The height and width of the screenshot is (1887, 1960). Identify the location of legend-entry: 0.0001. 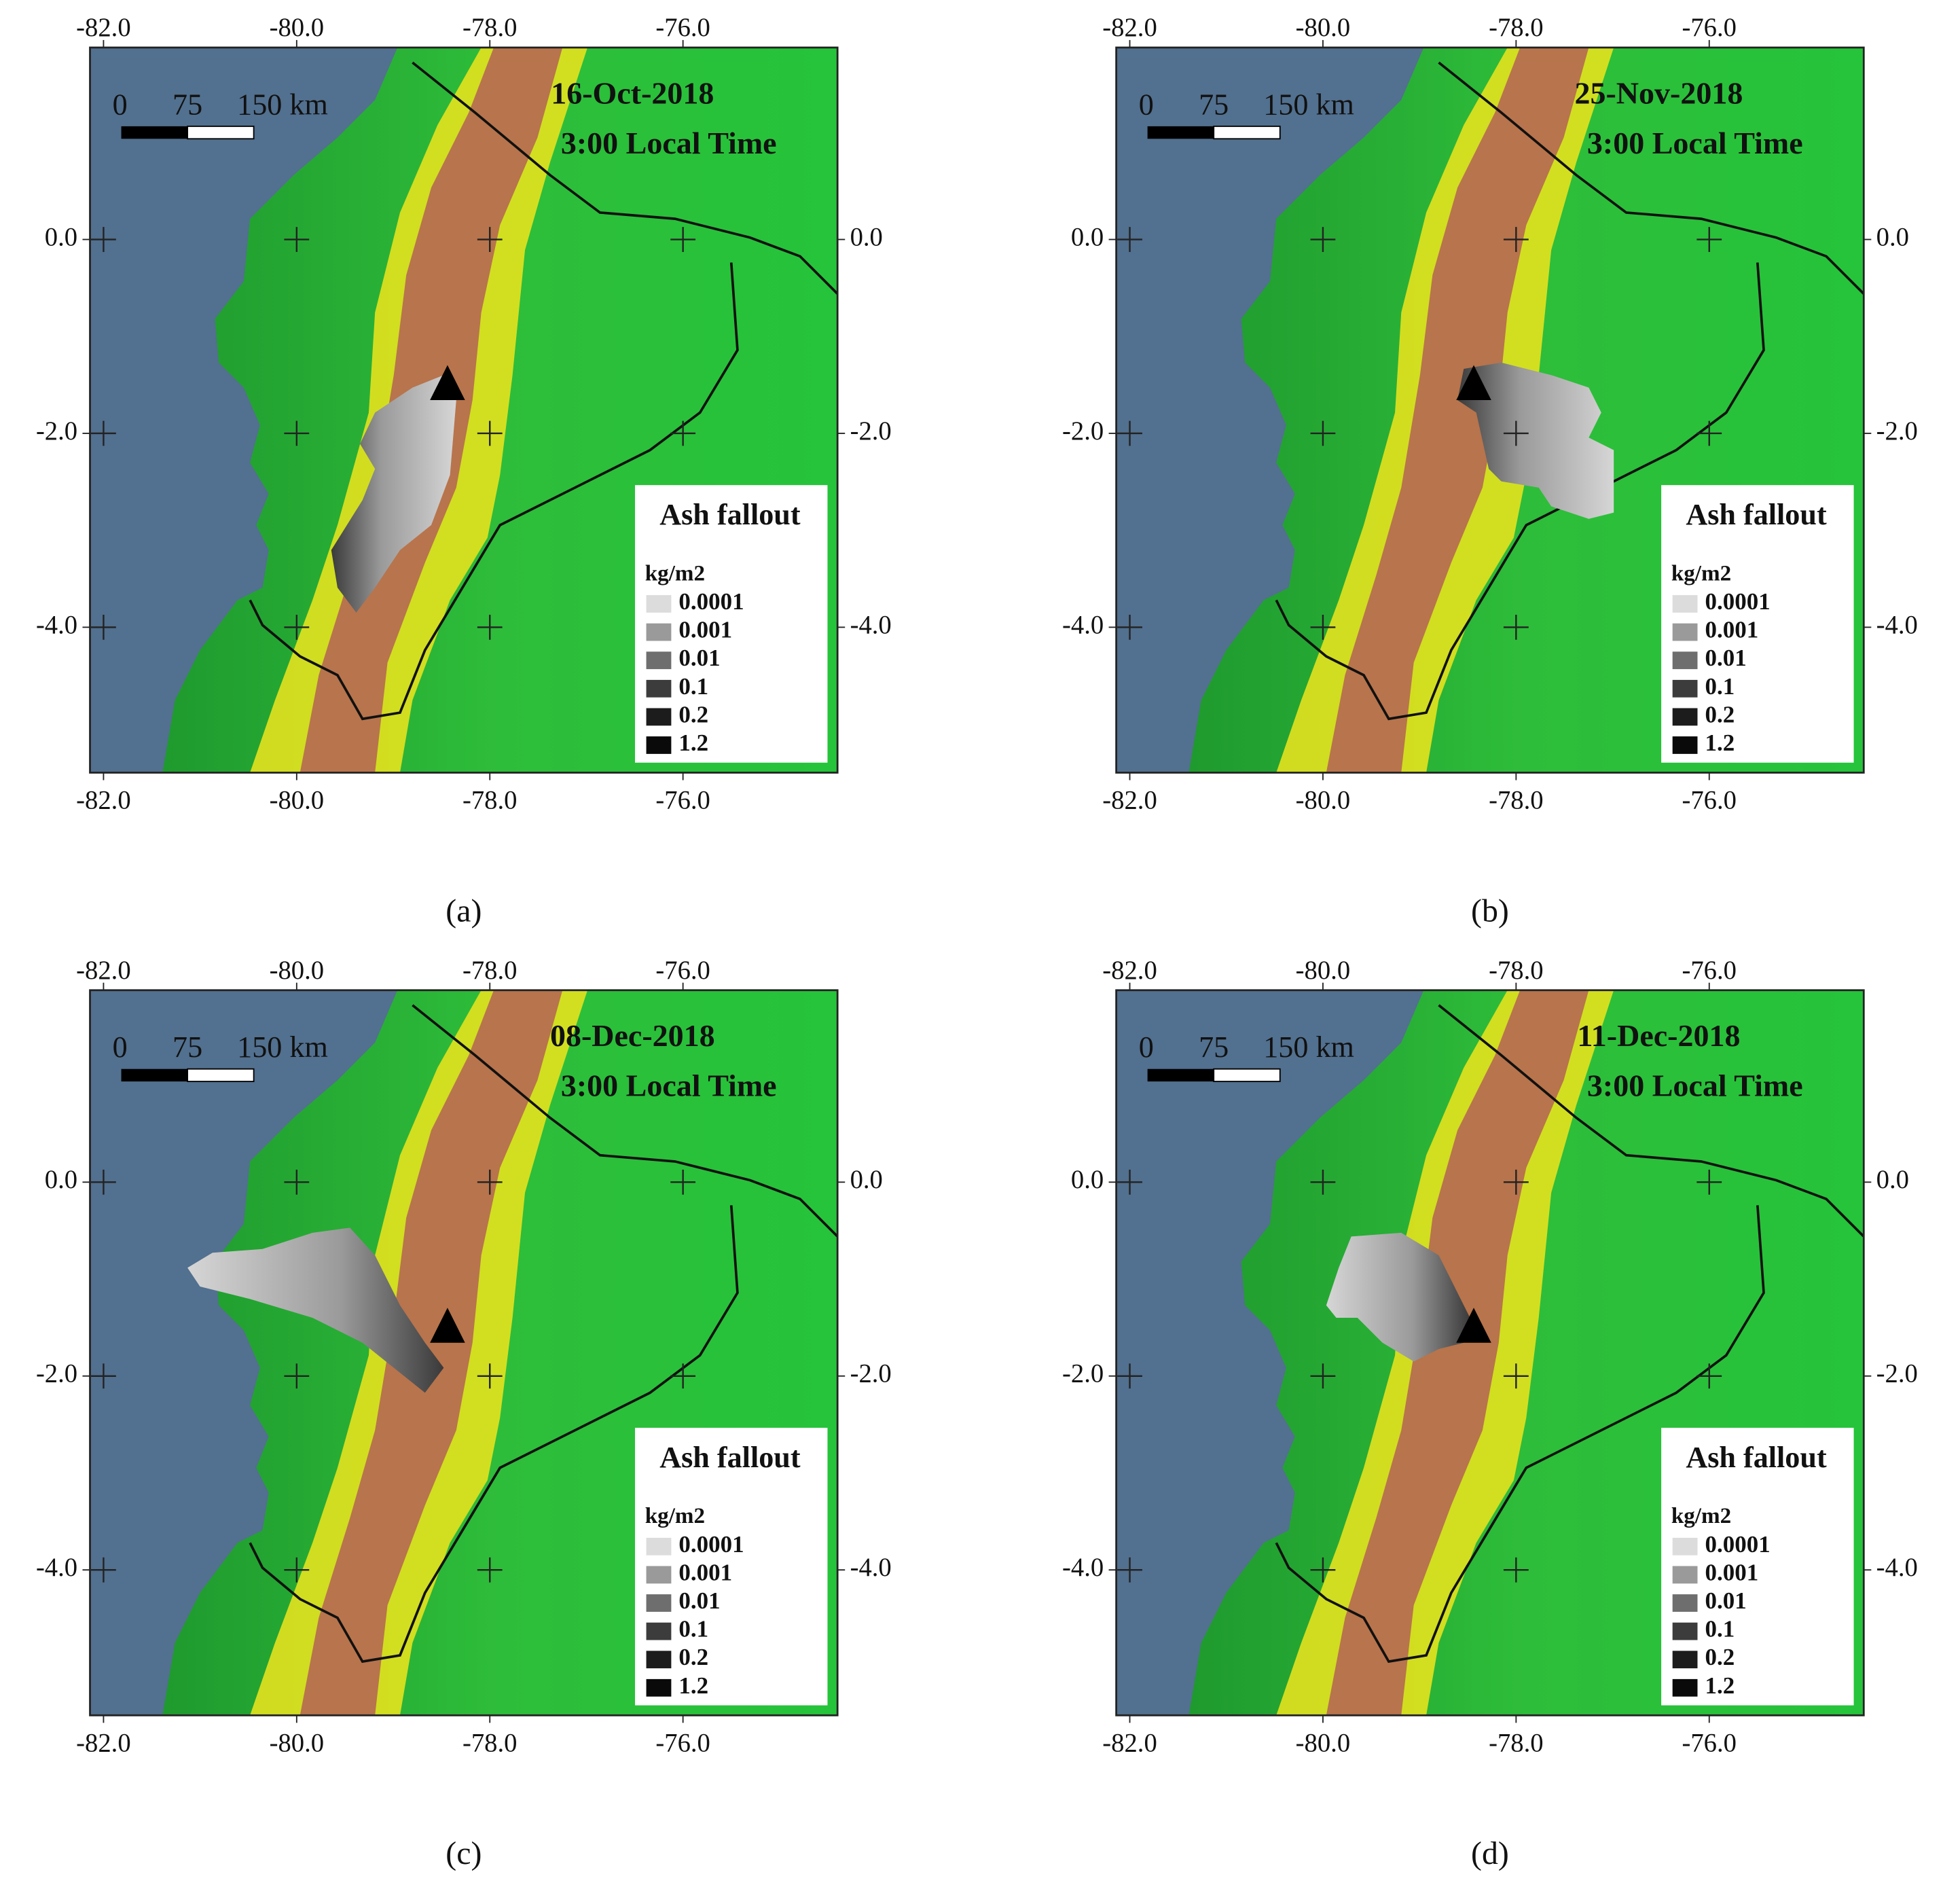
(1738, 601).